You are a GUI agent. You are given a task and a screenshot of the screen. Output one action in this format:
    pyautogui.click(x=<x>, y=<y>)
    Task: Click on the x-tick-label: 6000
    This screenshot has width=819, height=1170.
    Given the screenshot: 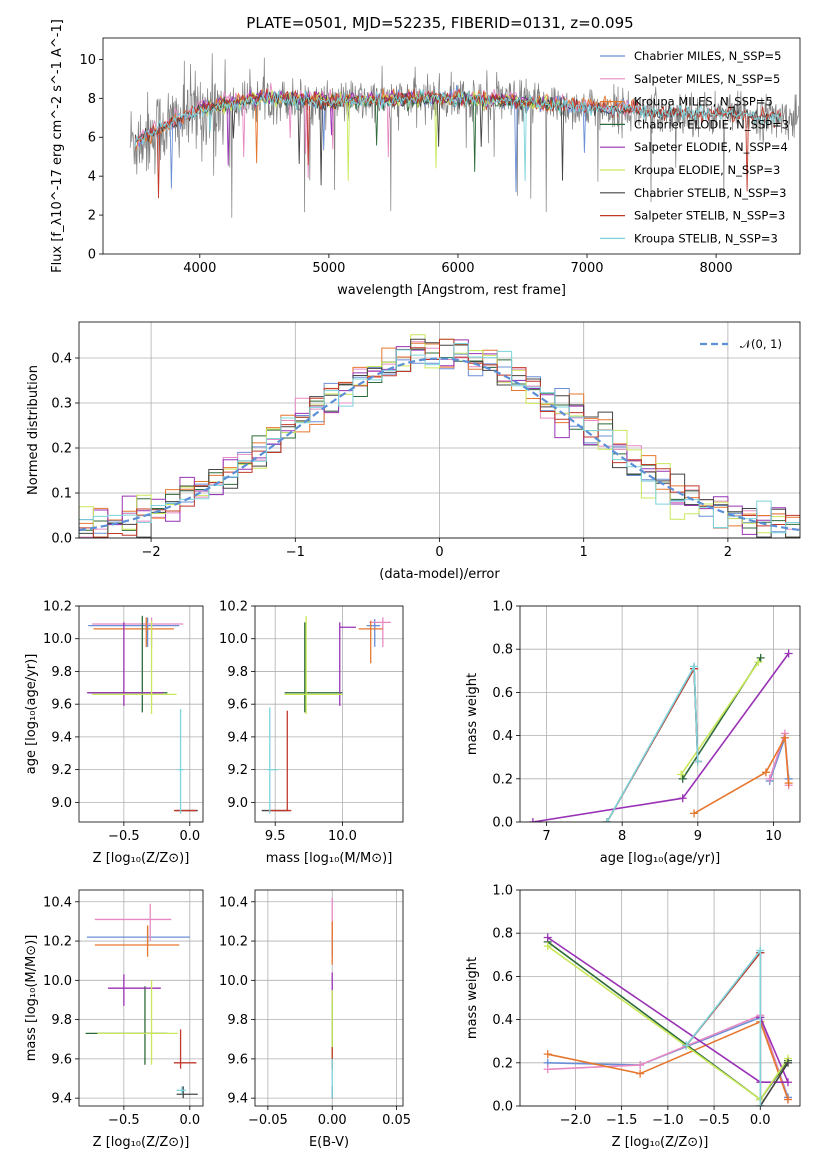 What is the action you would take?
    pyautogui.click(x=457, y=268)
    